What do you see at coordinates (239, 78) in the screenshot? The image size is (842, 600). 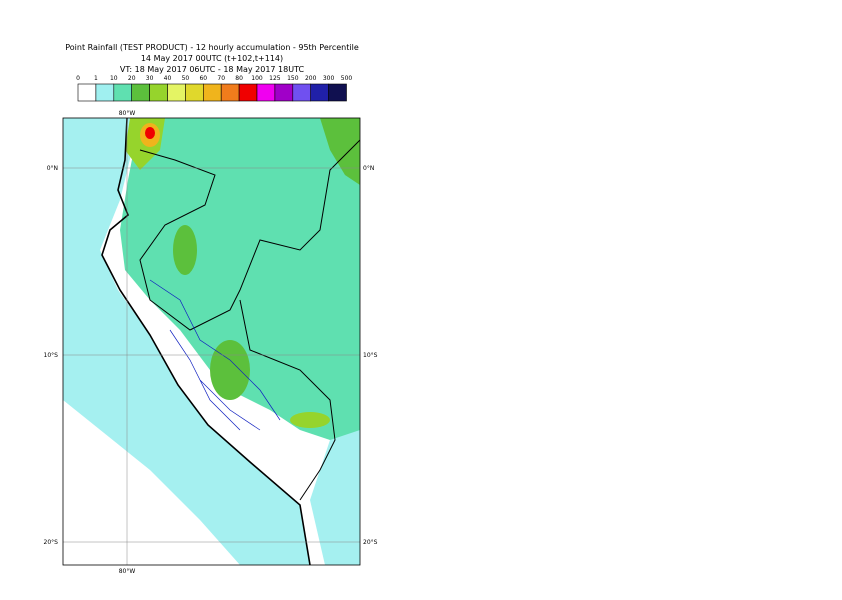 I see `legend-label: 80` at bounding box center [239, 78].